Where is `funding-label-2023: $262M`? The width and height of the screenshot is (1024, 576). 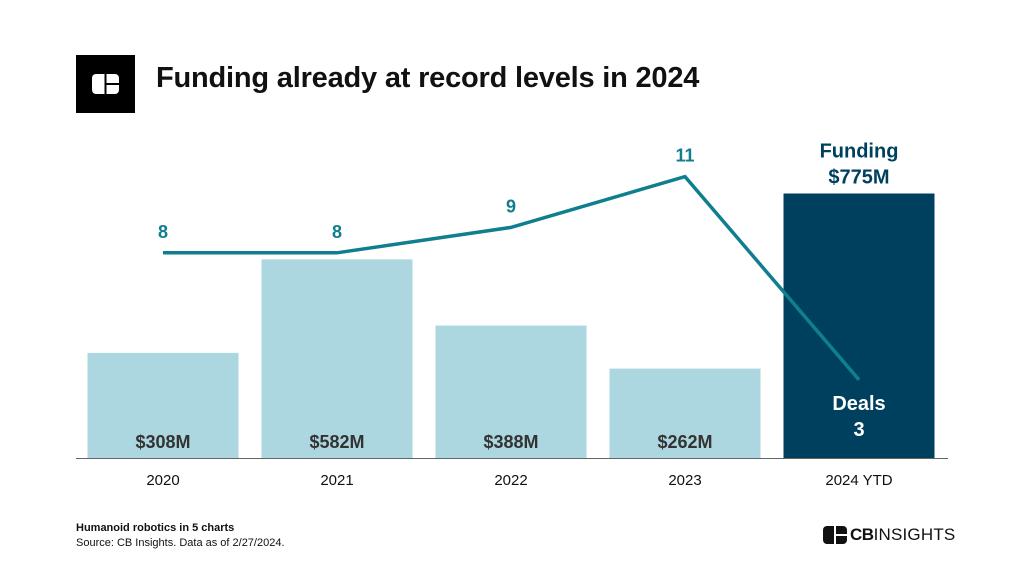 funding-label-2023: $262M is located at coordinates (684, 442).